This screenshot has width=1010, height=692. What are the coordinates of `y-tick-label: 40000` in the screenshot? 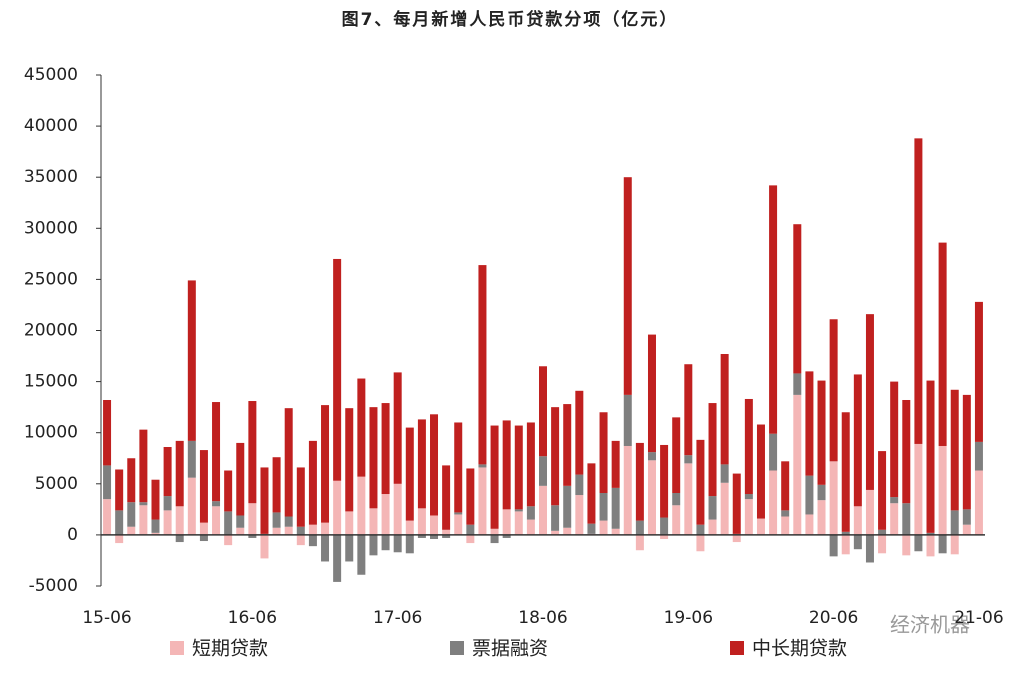 It's located at (51, 126).